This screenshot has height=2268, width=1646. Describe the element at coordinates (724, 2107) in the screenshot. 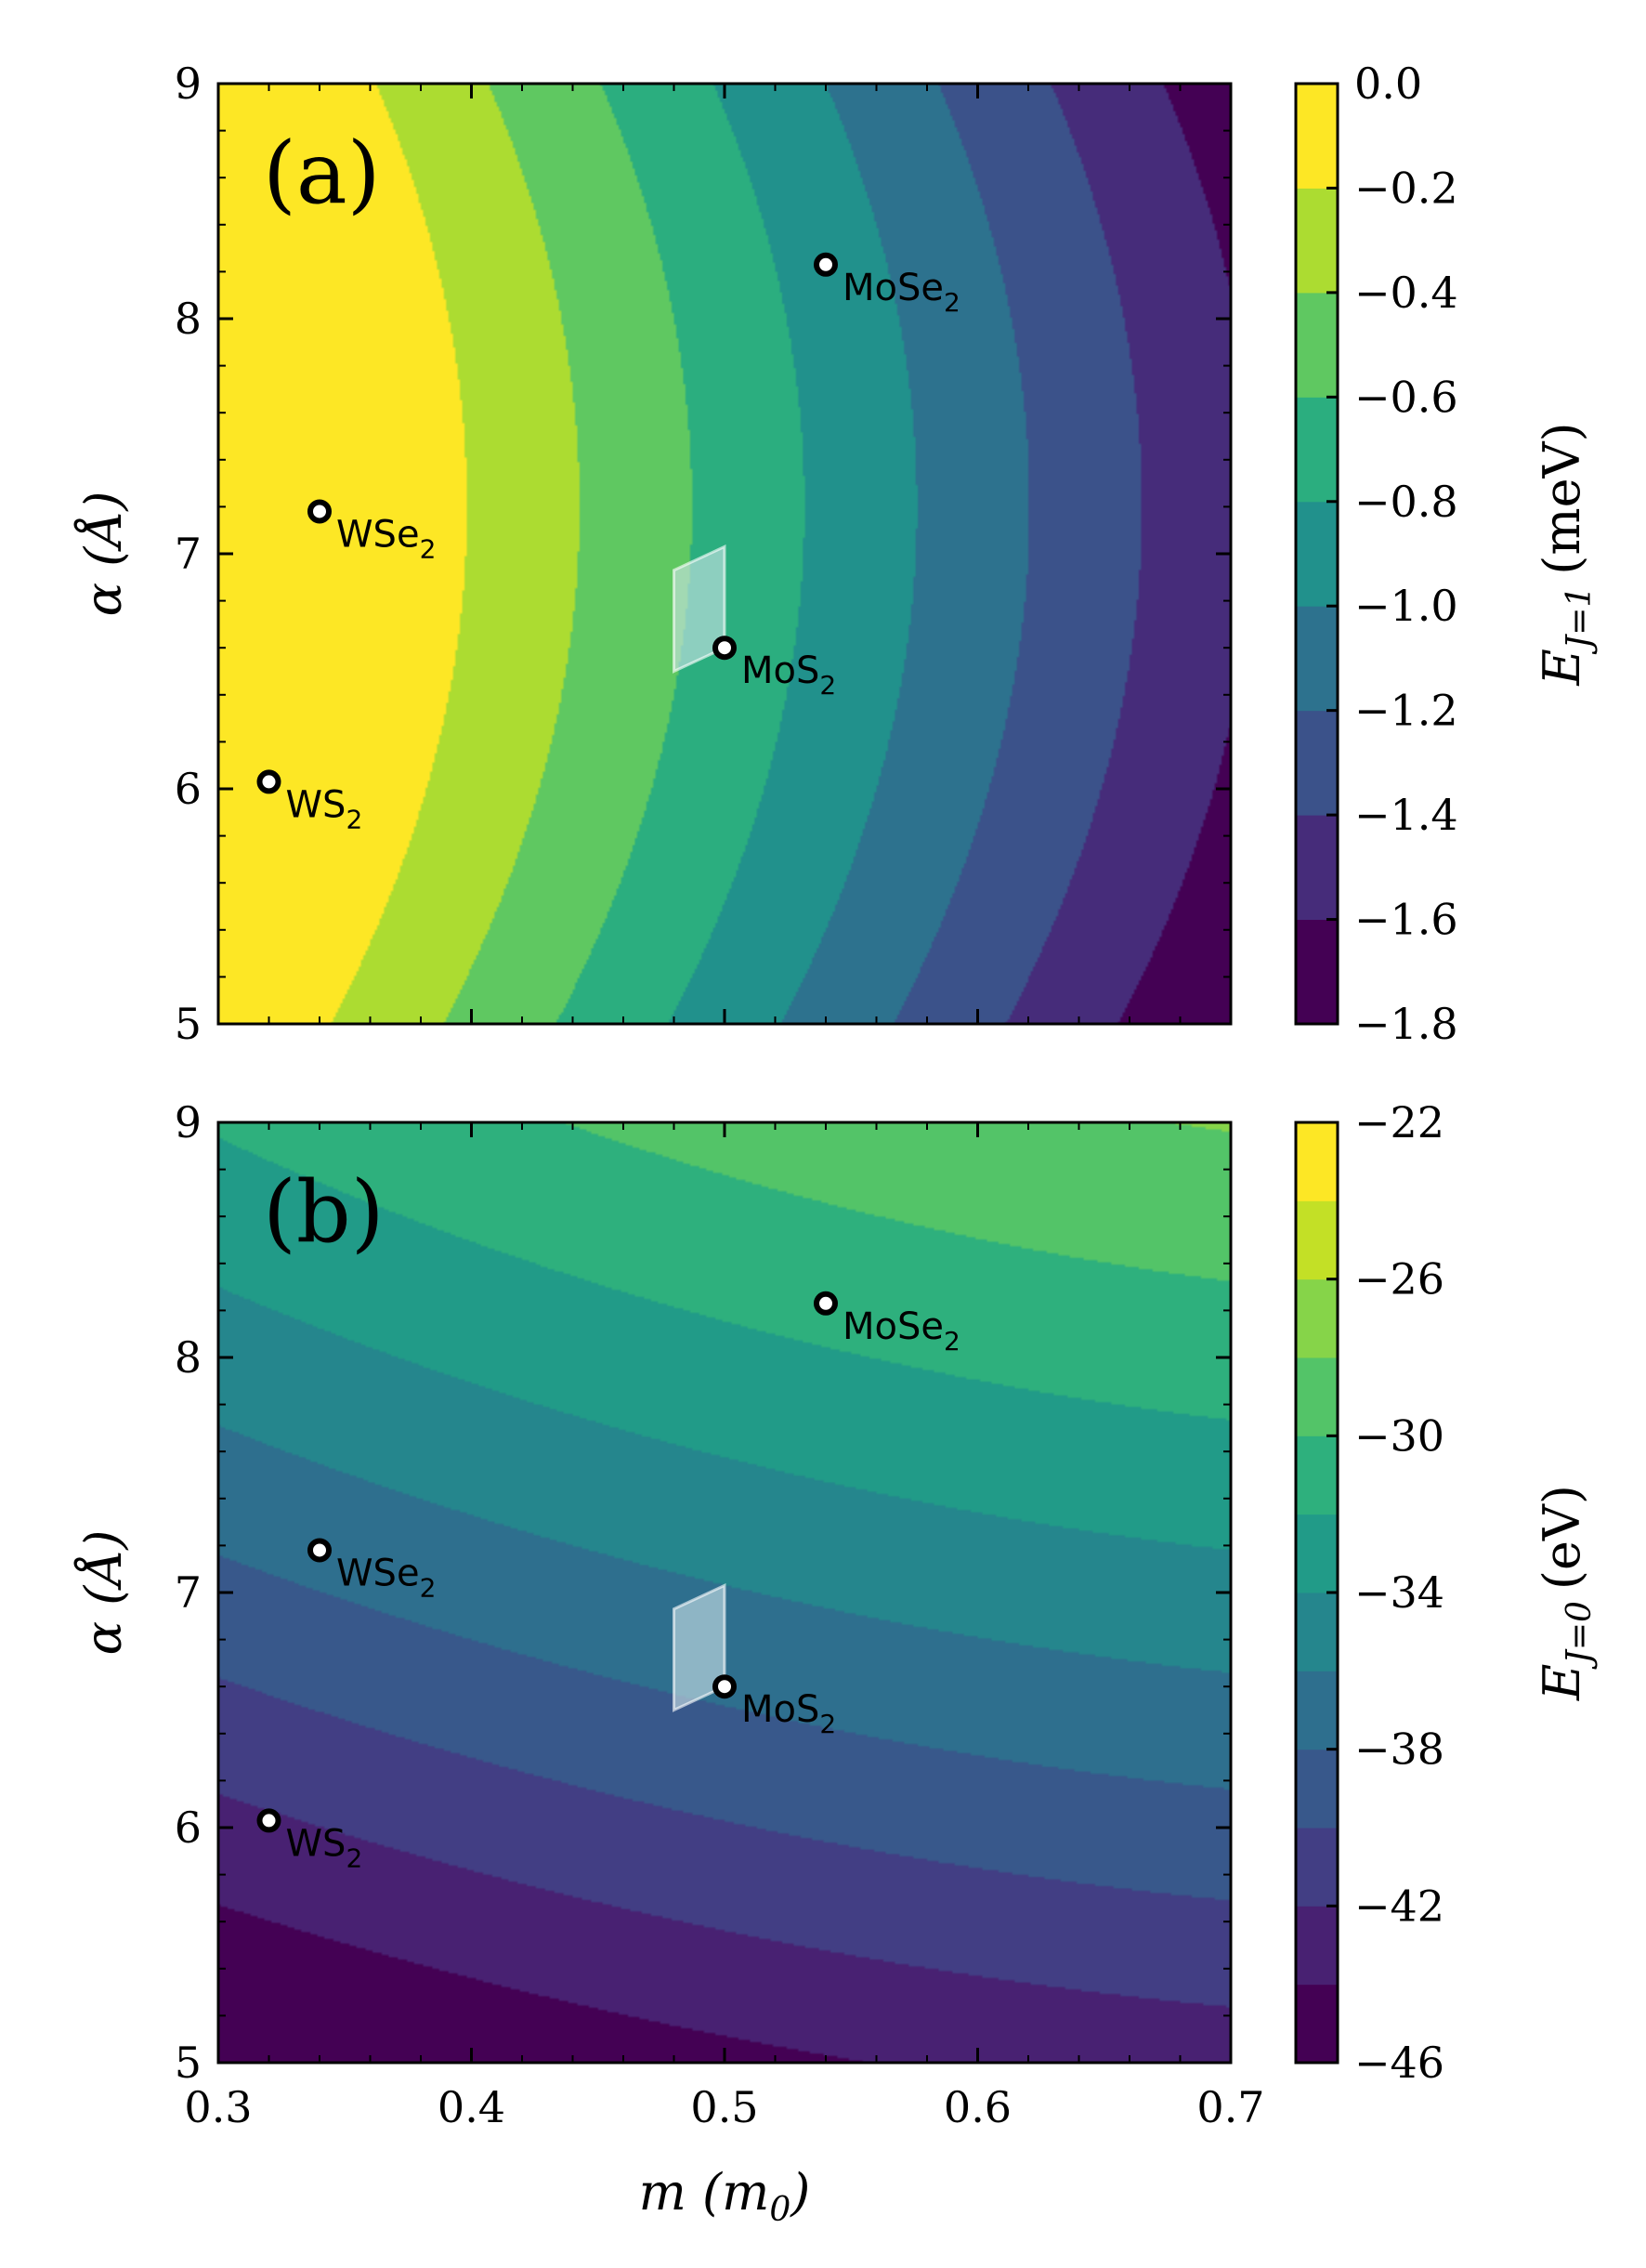

I see `x-tick-label: 0.5` at that location.